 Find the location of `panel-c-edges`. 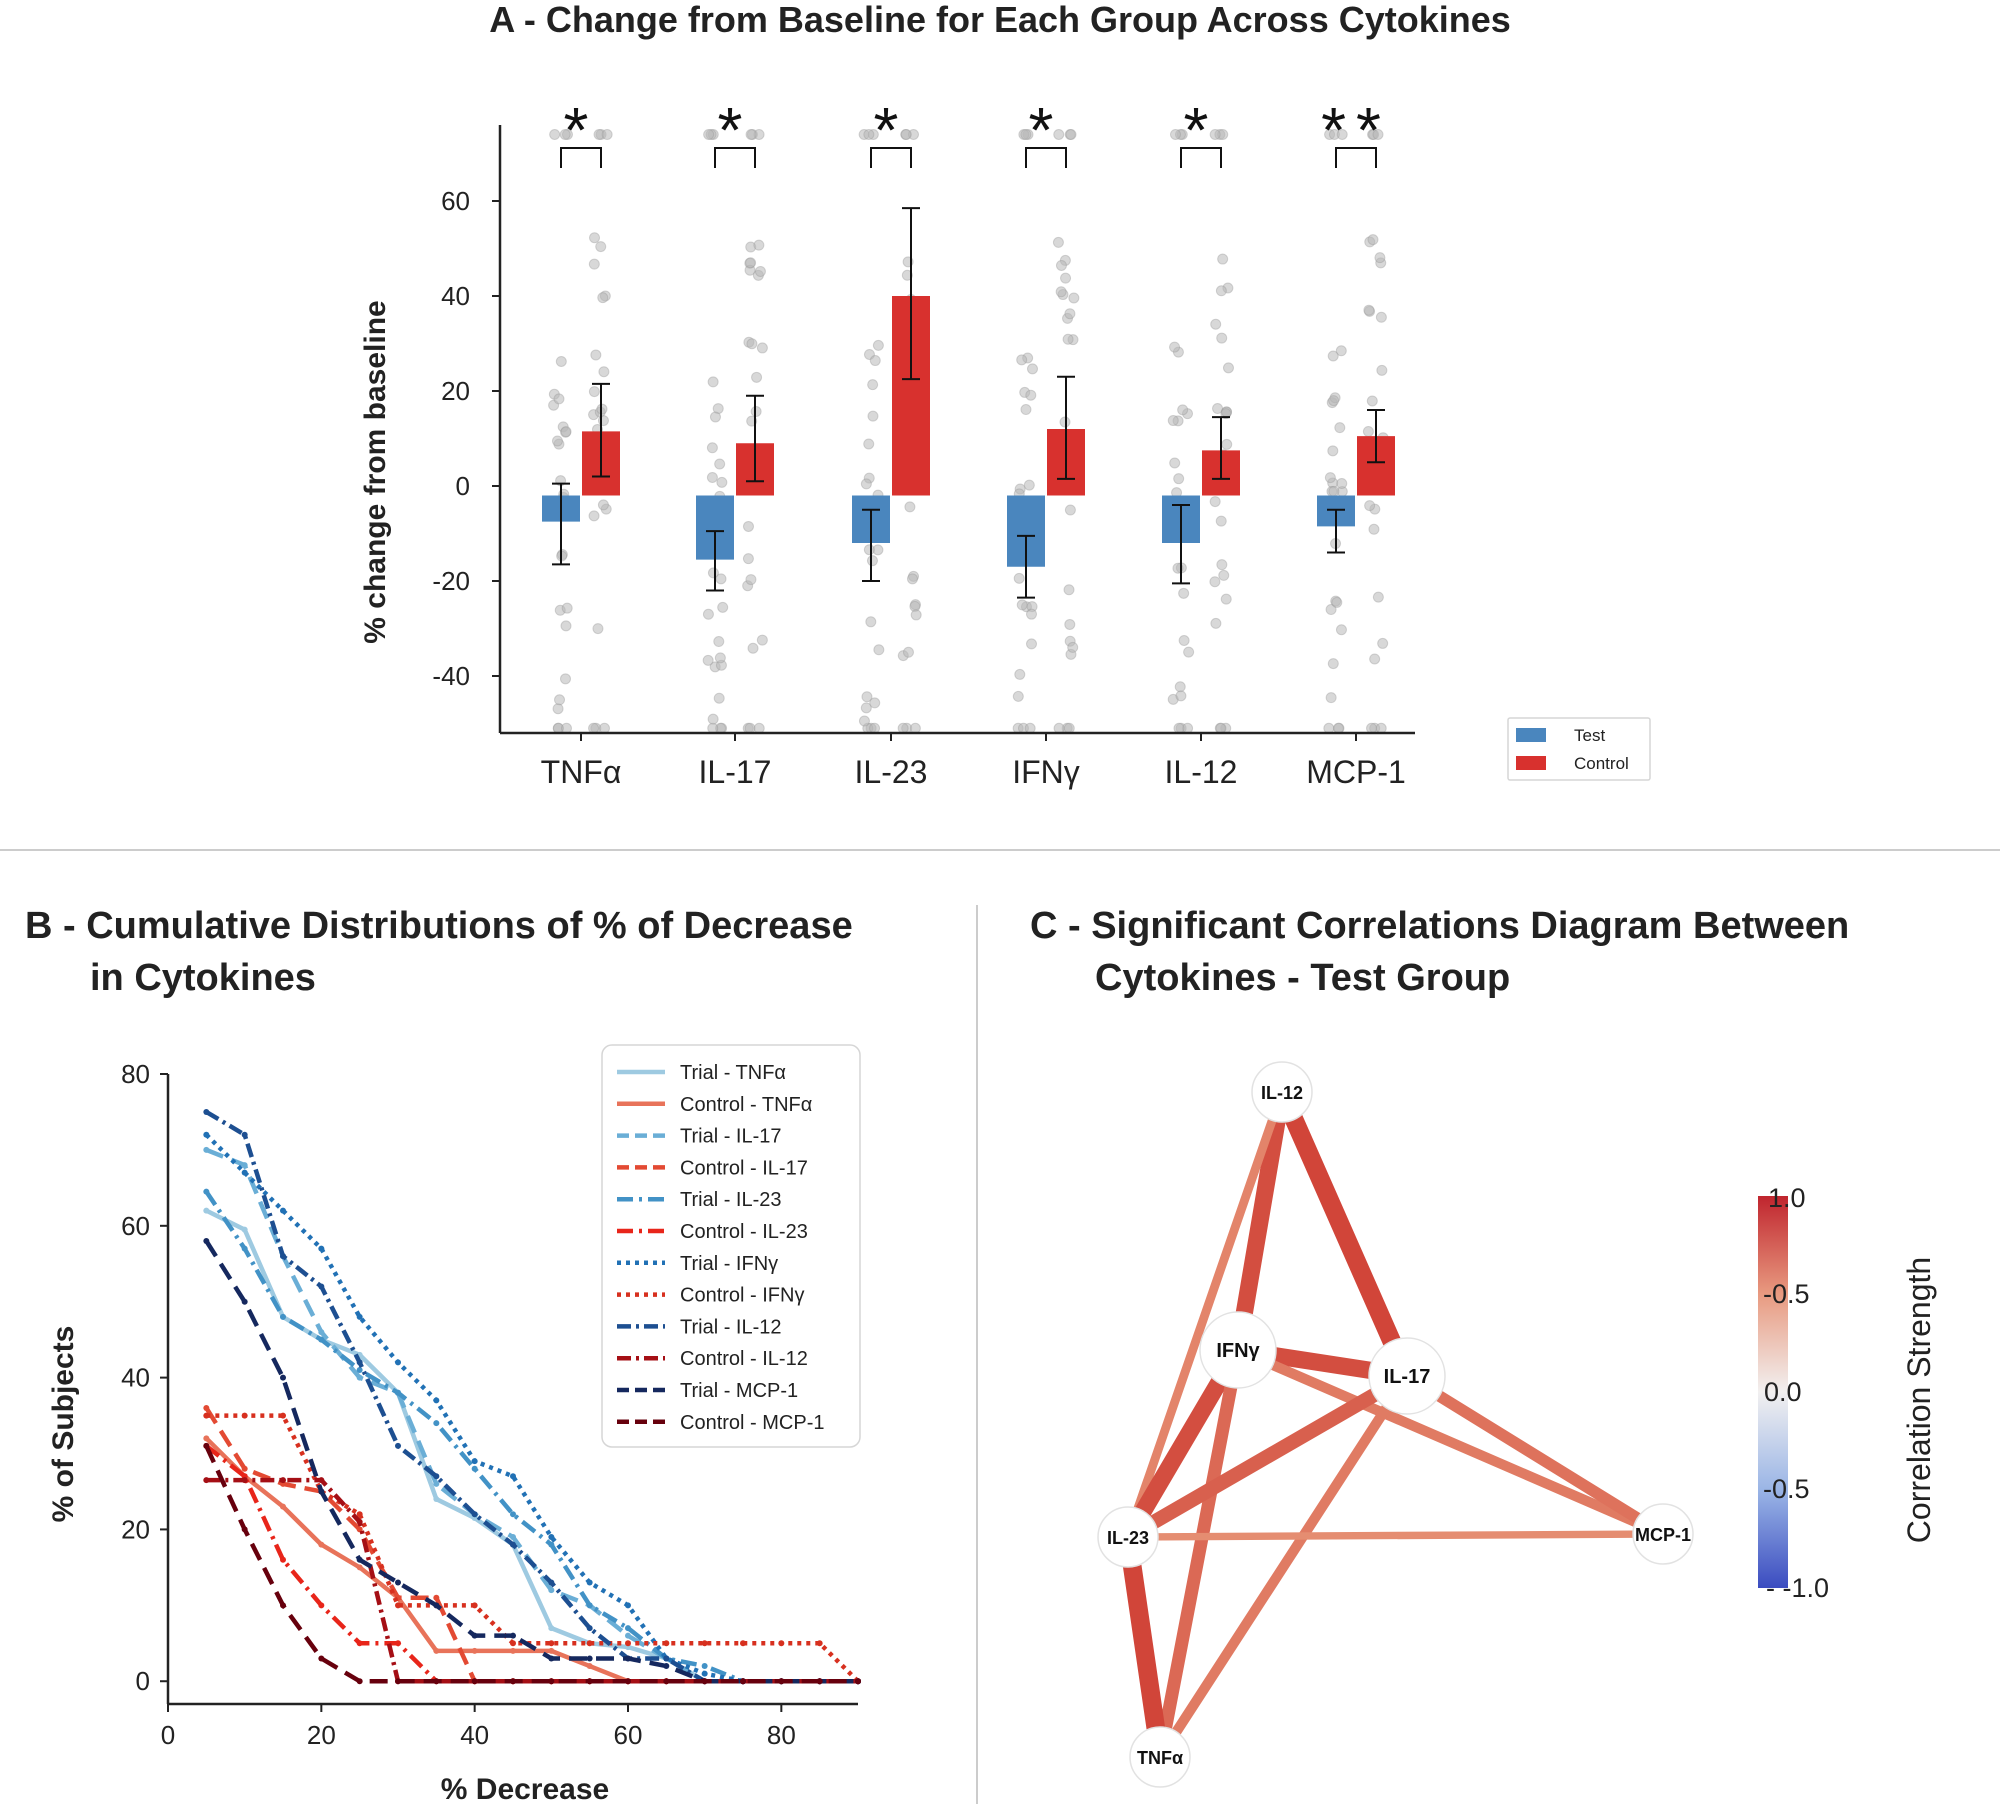

panel-c-edges is located at coordinates (1393, 1424).